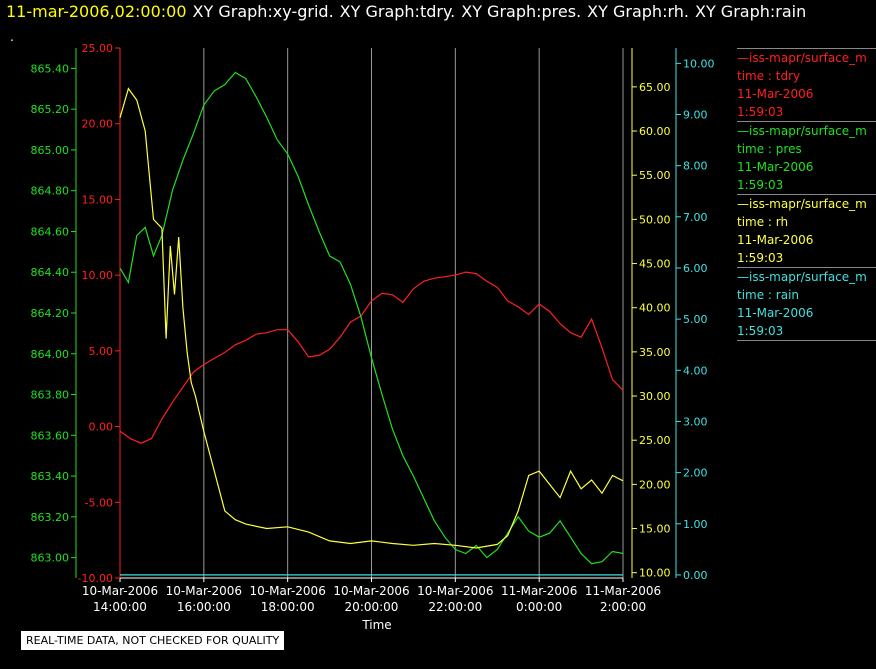 The width and height of the screenshot is (876, 669). Describe the element at coordinates (695, 268) in the screenshot. I see `rain-tick-label: 6.00` at that location.